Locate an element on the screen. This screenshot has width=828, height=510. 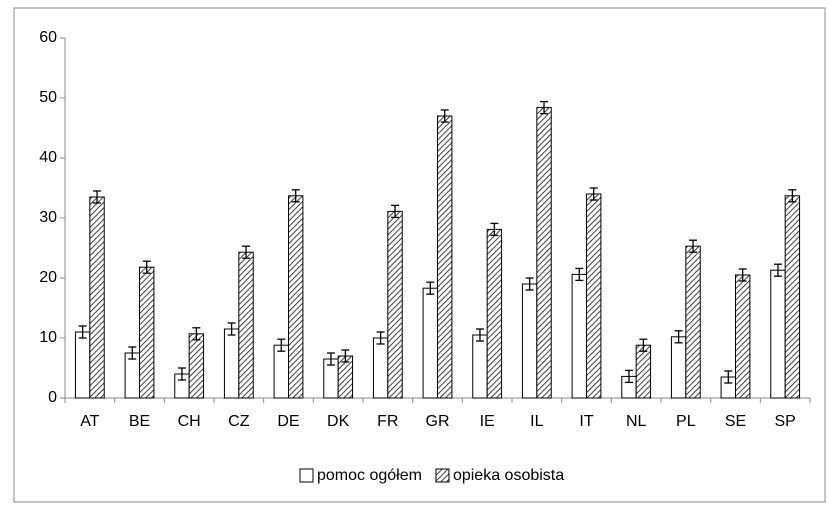
x-tick-label: DE is located at coordinates (288, 421).